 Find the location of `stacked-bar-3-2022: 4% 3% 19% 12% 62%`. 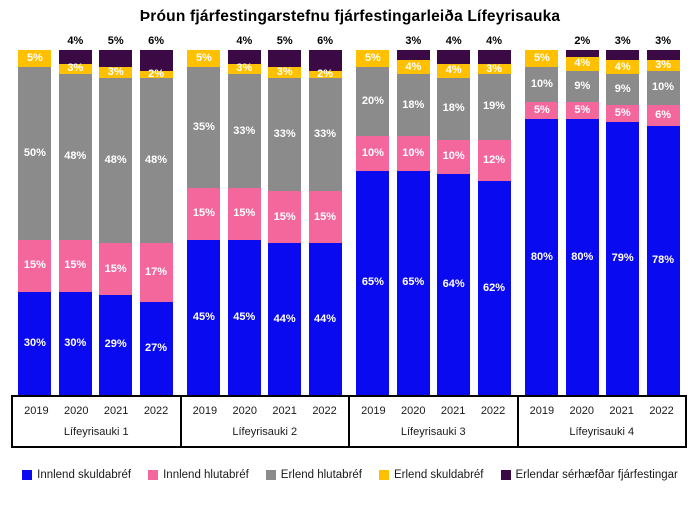

stacked-bar-3-2022: 4% 3% 19% 12% 62% is located at coordinates (494, 215).